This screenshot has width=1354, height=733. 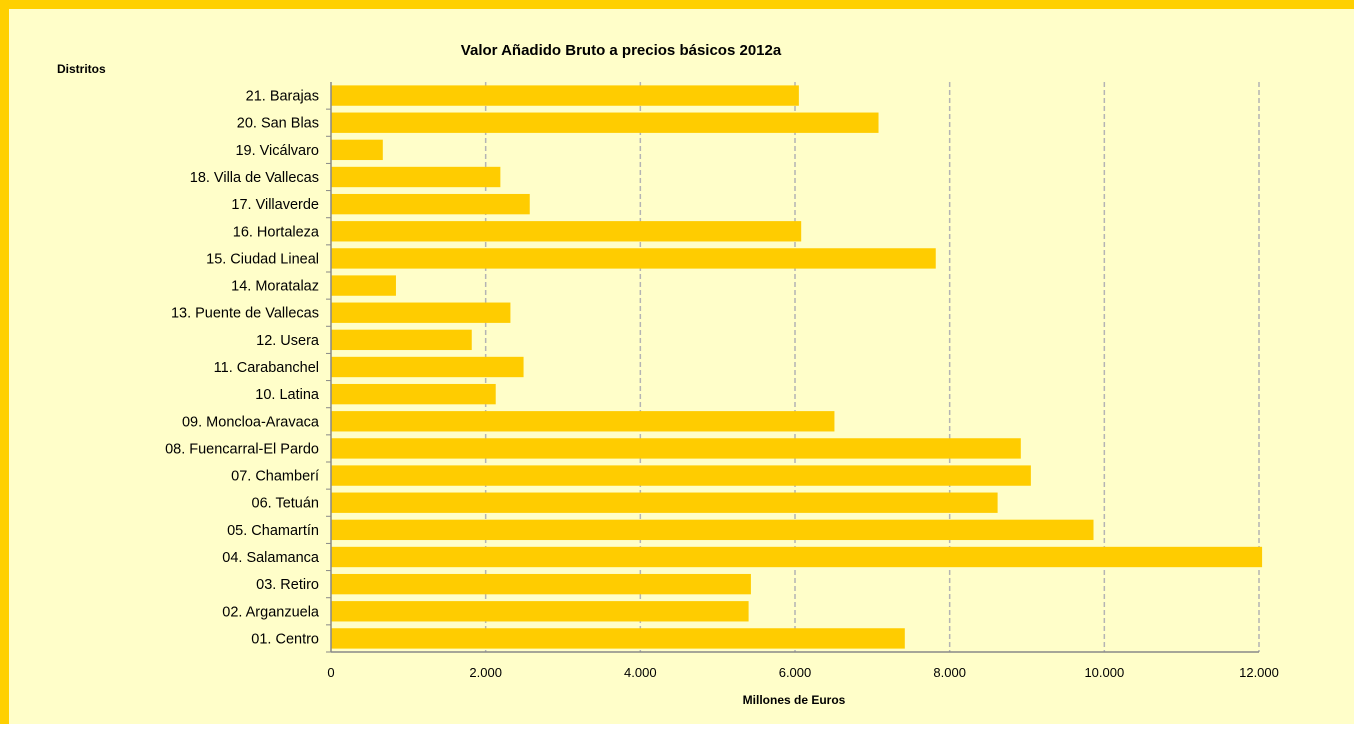 What do you see at coordinates (242, 449) in the screenshot?
I see `category-label: 08. Fuencarral-El Pardo` at bounding box center [242, 449].